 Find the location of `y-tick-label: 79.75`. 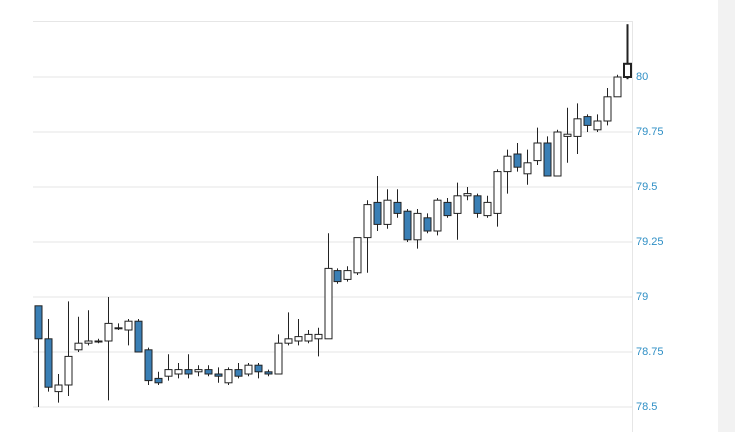

y-tick-label: 79.75 is located at coordinates (650, 132).